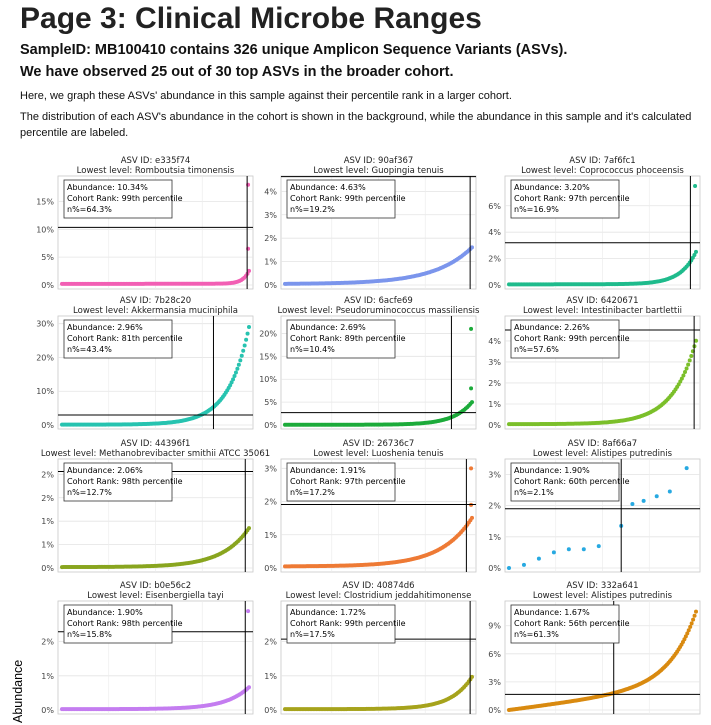 The height and width of the screenshot is (725, 711). I want to click on cohort-rank-label: Cohort Rank: 56th percentile, so click(572, 623).